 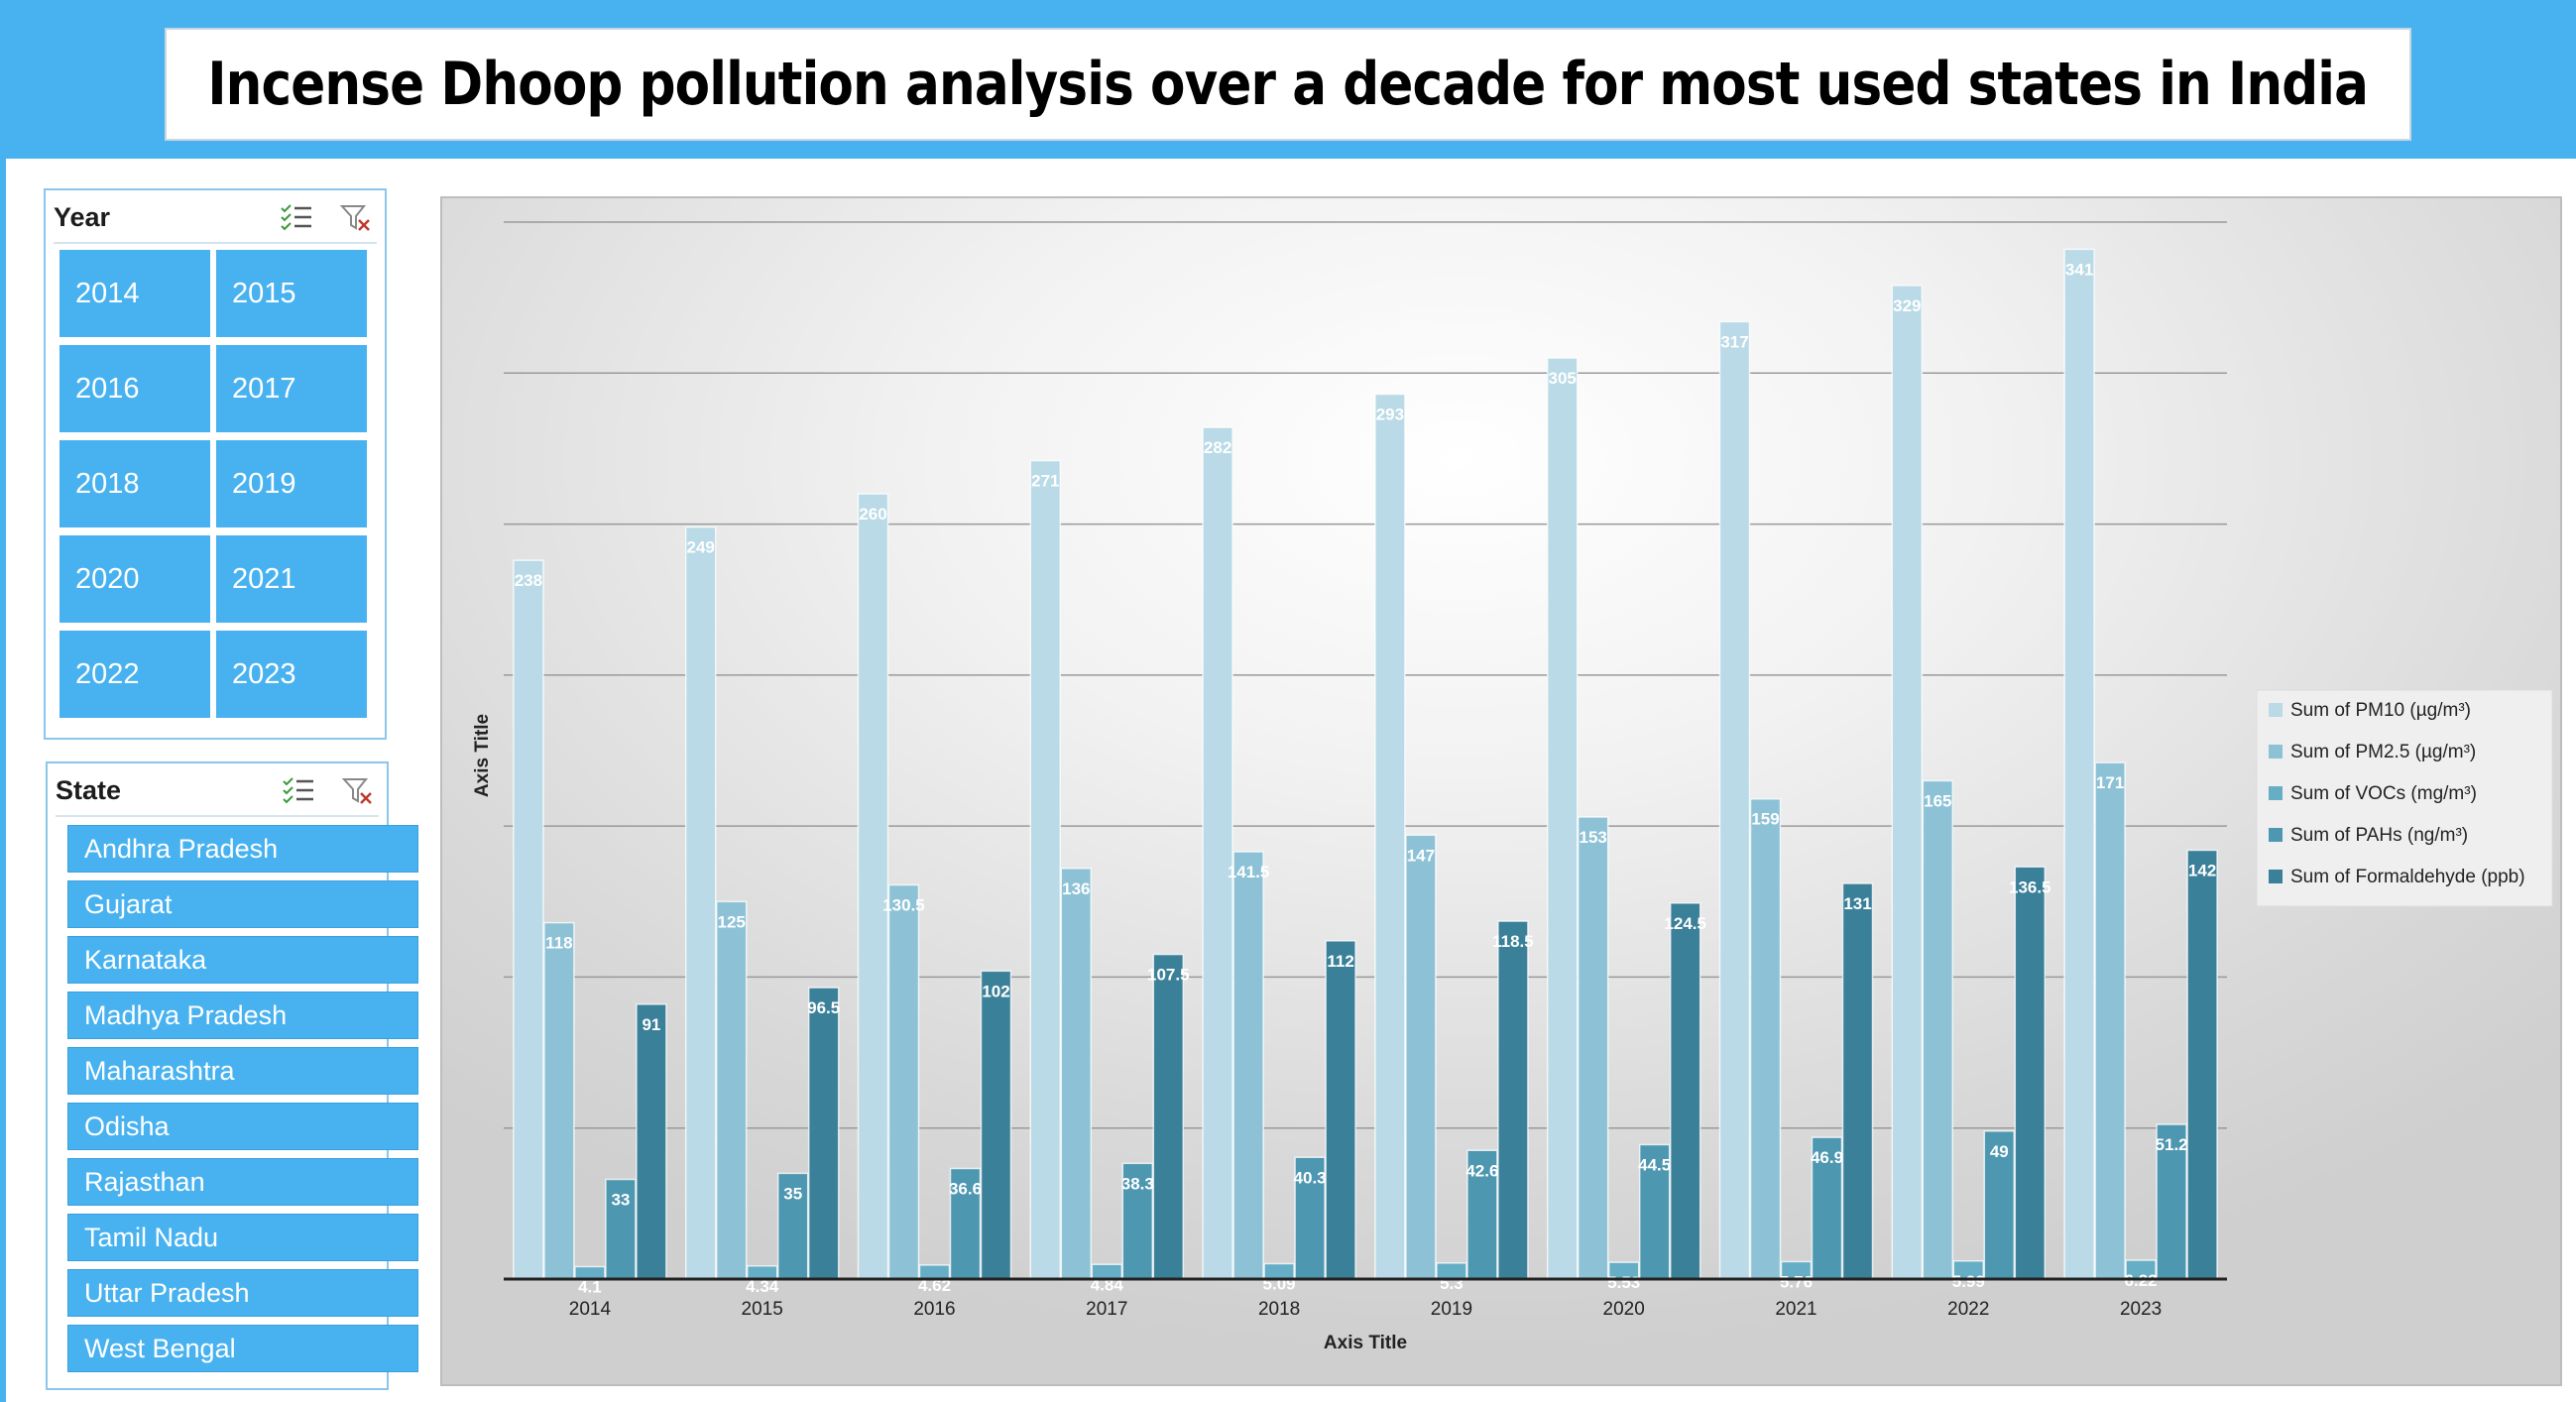 I want to click on state-button-gujarat: Gujarat, so click(x=243, y=904).